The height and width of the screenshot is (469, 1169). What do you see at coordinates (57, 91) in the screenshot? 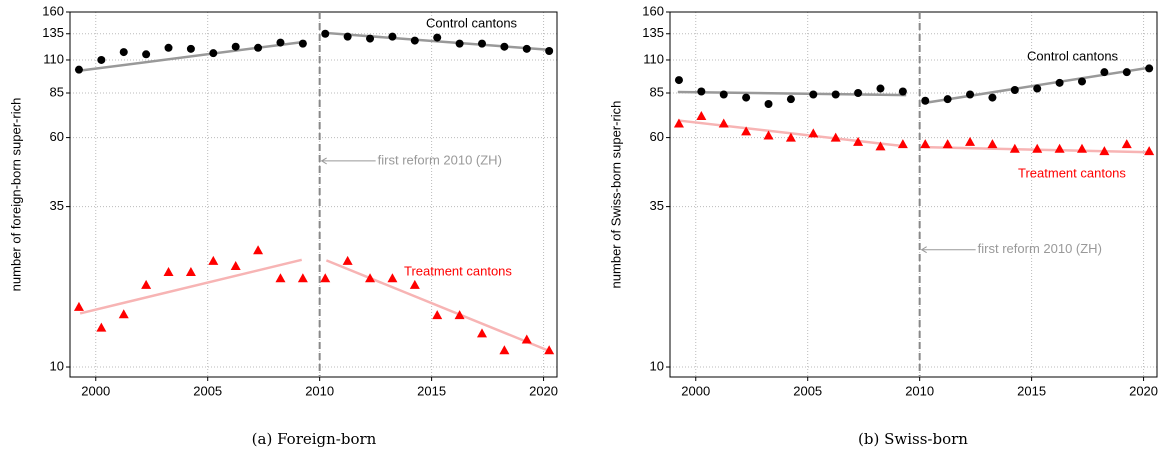
I see `y-tick-label: 85` at bounding box center [57, 91].